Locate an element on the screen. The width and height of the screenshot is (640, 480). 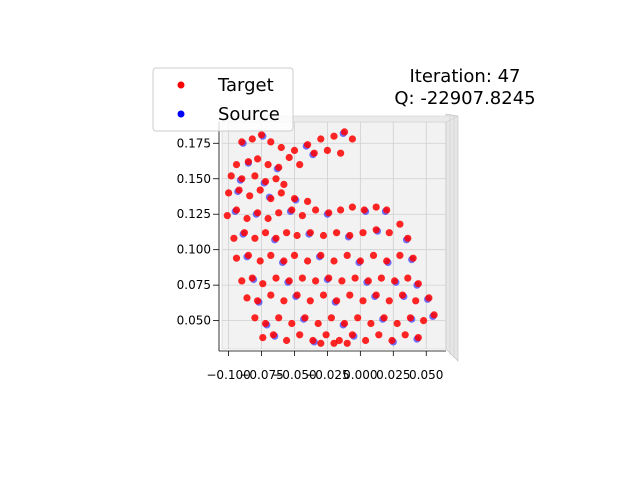
y-tick-label: 0.075 is located at coordinates (194, 285).